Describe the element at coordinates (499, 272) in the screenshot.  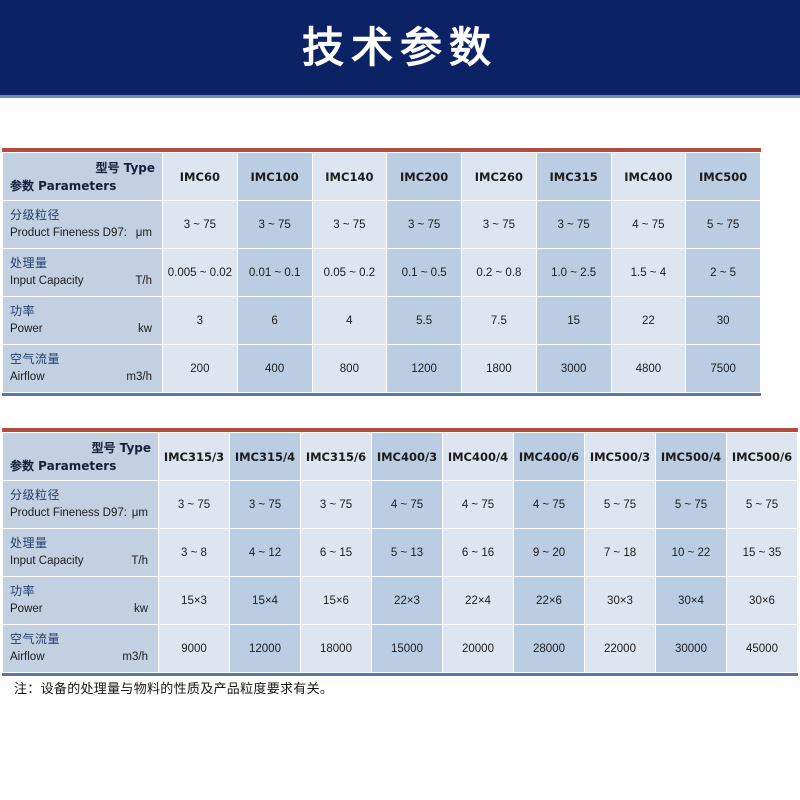
I see `table-cell: 0.2 ~ 0.8` at that location.